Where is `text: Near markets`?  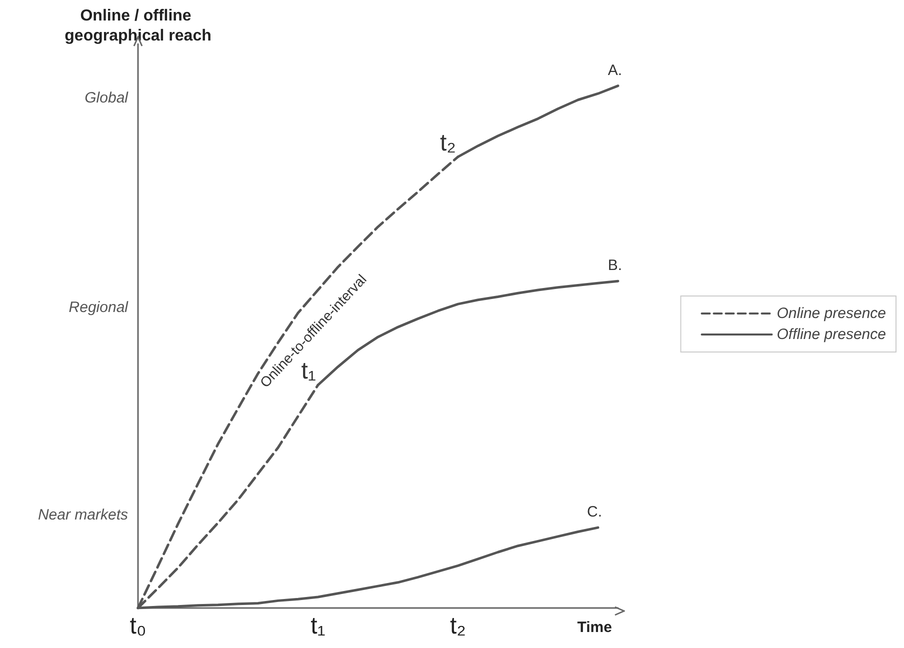
text: Near markets is located at coordinates (83, 515).